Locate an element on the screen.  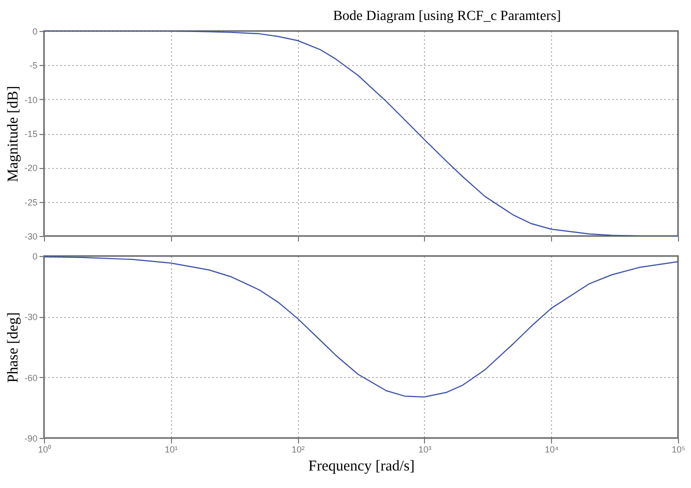
x-tick-label: 10⁴ is located at coordinates (551, 449).